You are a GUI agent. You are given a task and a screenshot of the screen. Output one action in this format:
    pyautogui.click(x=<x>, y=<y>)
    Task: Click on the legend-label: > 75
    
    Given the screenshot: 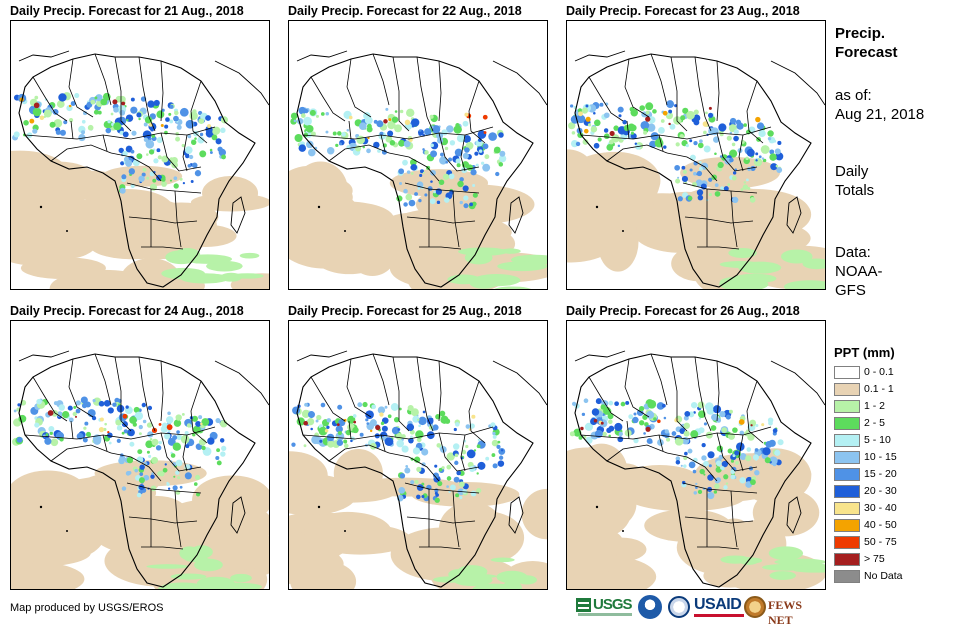 What is the action you would take?
    pyautogui.click(x=874, y=559)
    